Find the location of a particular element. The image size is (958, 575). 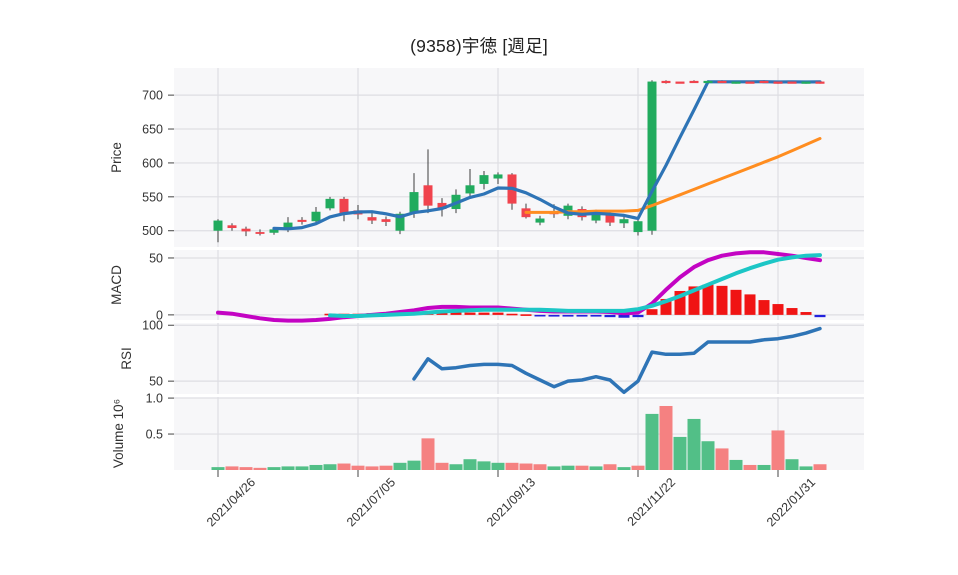

price-tick-label: 500 is located at coordinates (152, 231).